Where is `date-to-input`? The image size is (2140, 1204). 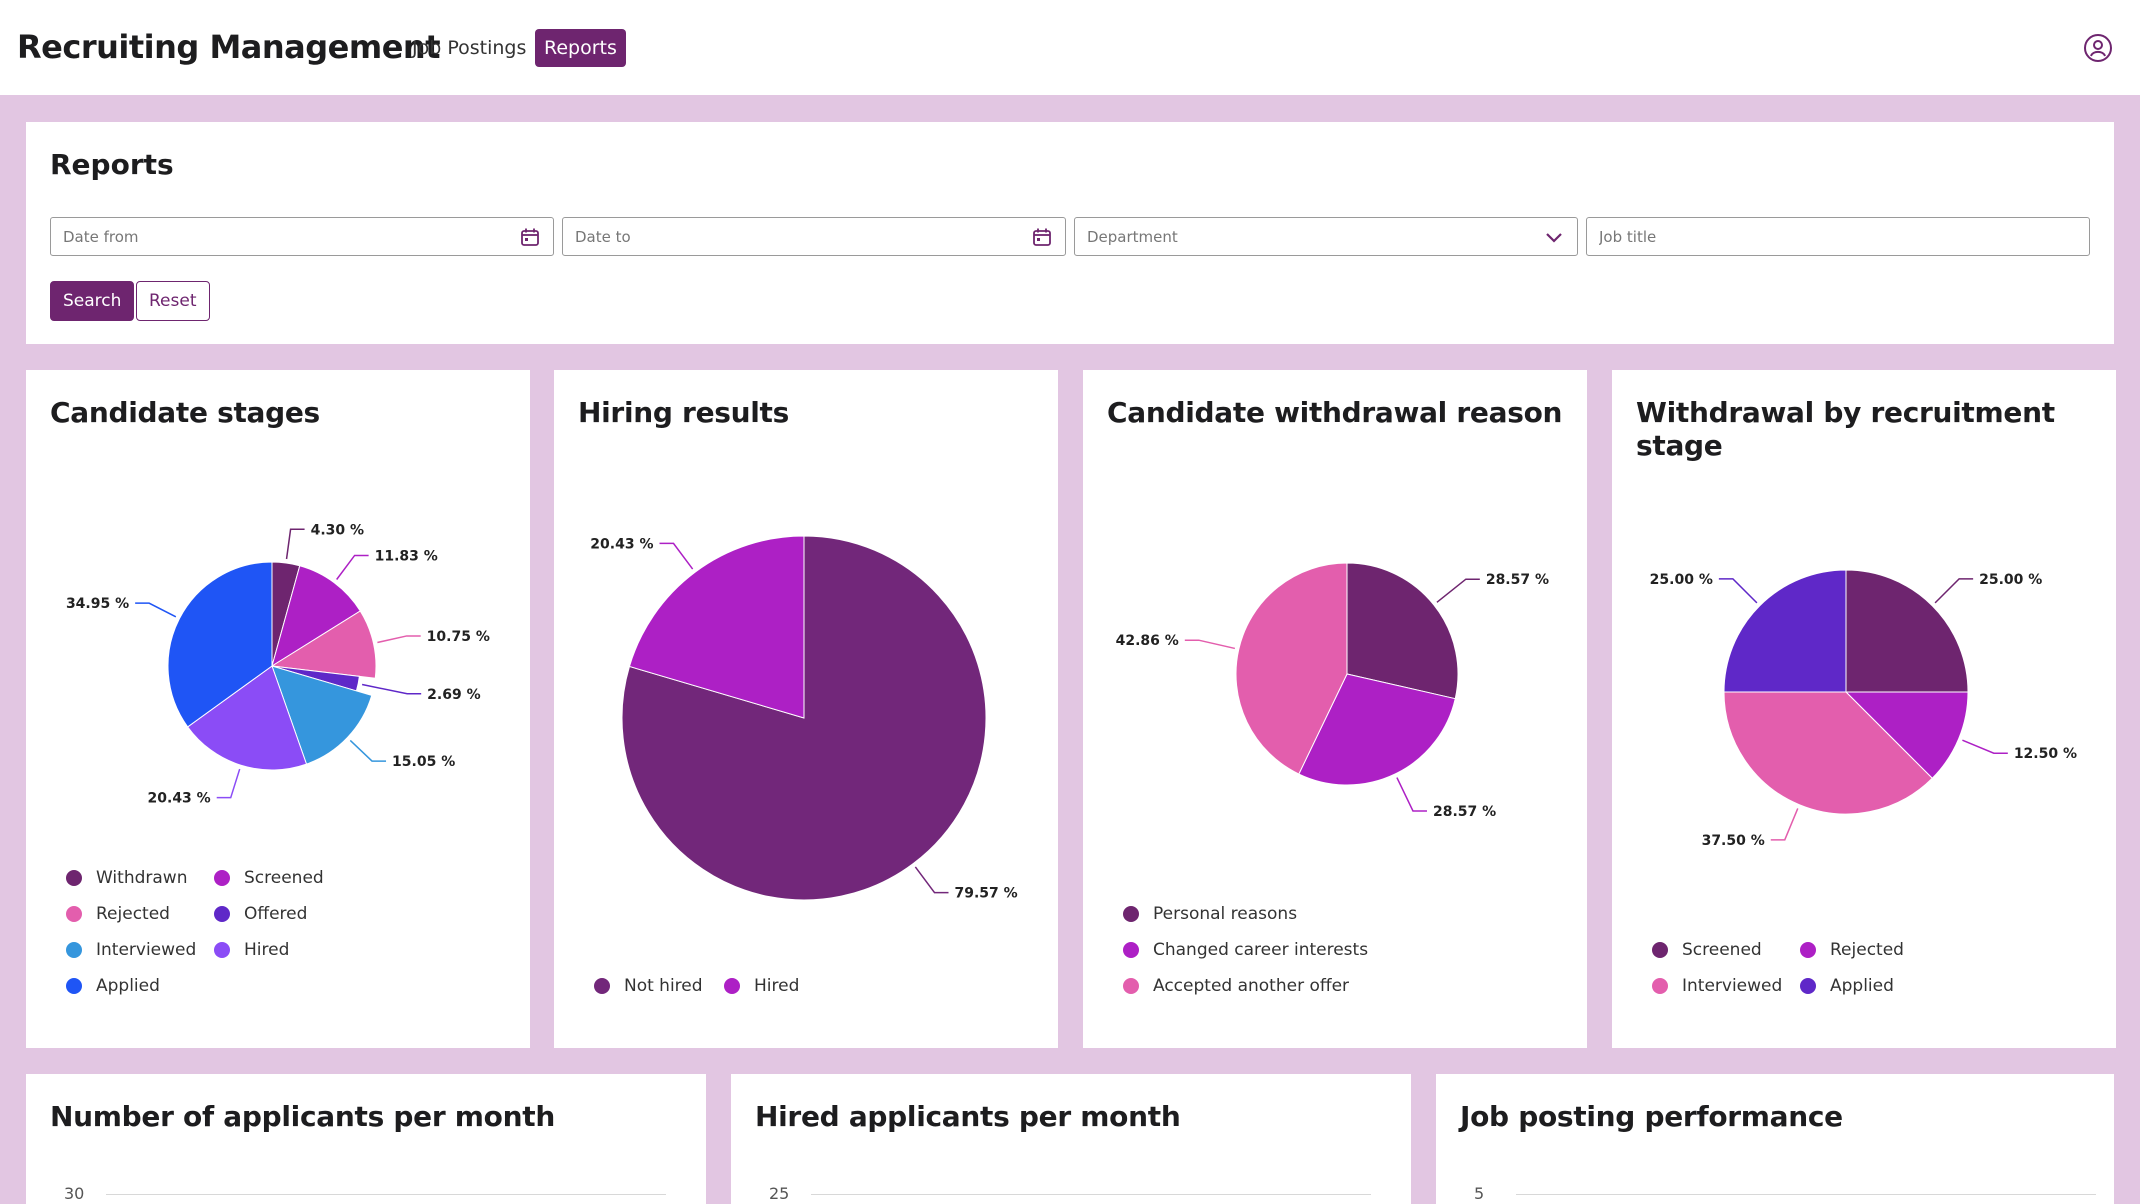
date-to-input is located at coordinates (814, 236).